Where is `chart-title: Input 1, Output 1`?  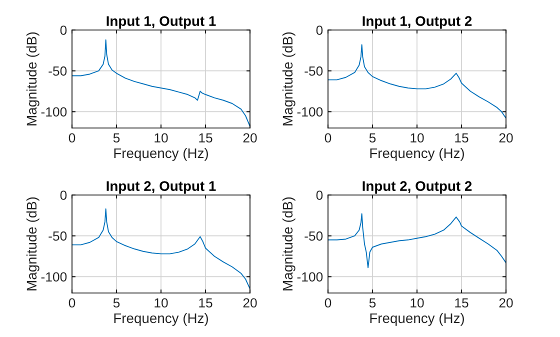 chart-title: Input 1, Output 1 is located at coordinates (161, 22).